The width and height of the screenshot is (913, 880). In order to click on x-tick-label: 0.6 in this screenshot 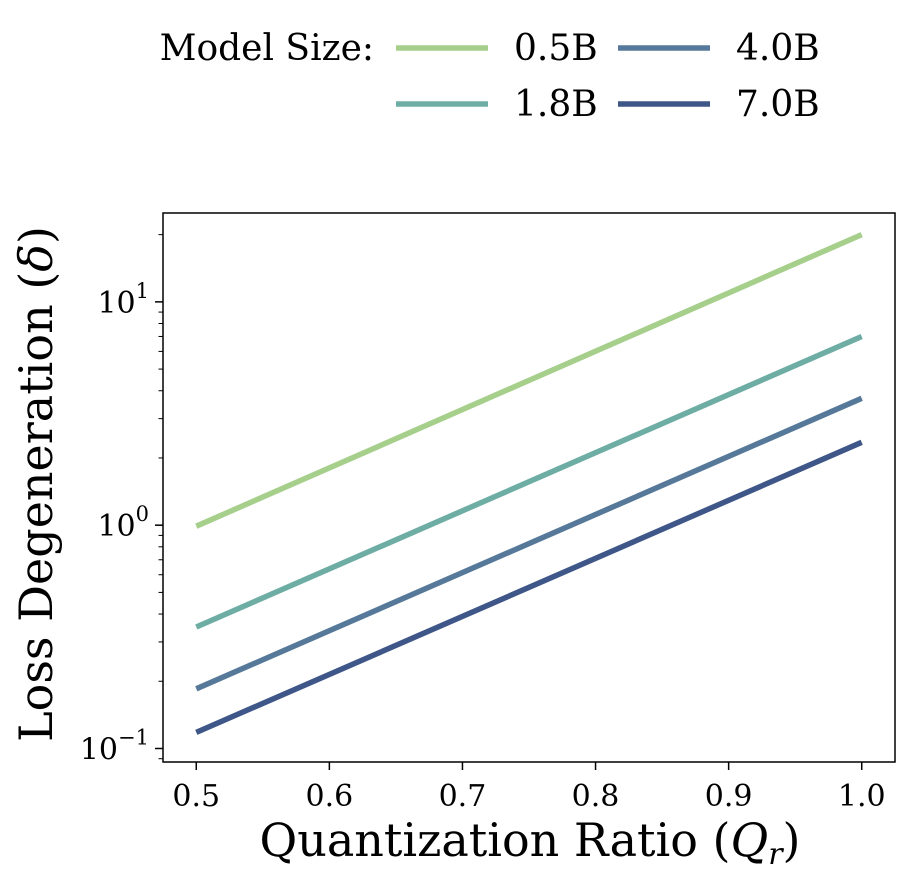, I will do `click(330, 796)`.